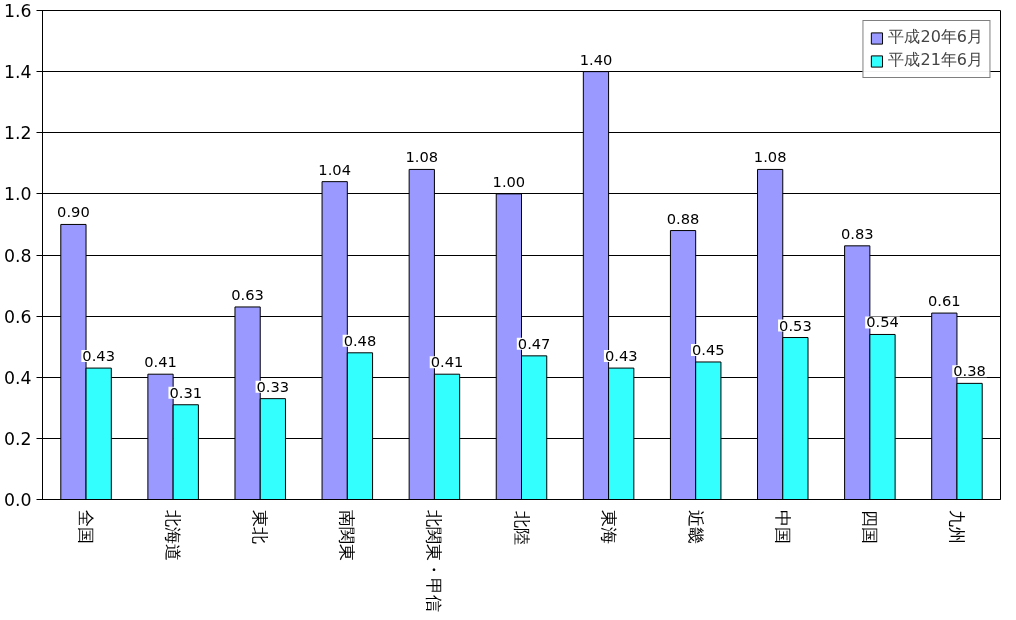 Image resolution: width=1016 pixels, height=620 pixels. Describe the element at coordinates (347, 536) in the screenshot. I see `x-tick-label: 南関東` at that location.